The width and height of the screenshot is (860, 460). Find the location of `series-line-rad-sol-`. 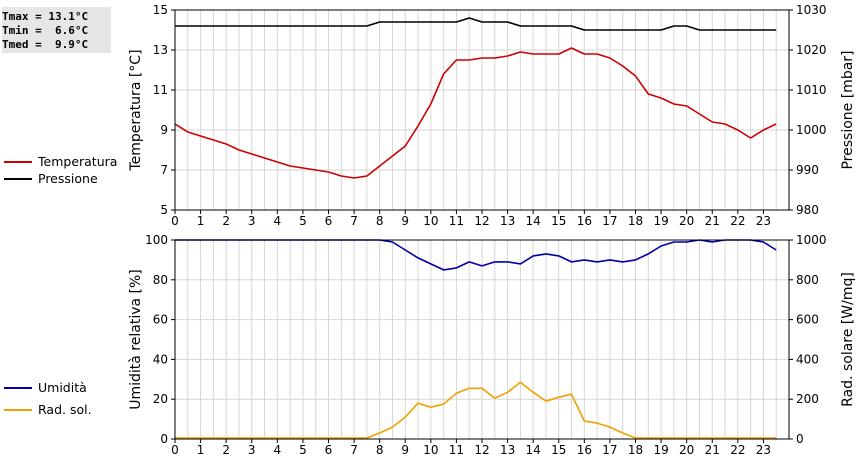

series-line-rad-sol- is located at coordinates (476, 410).